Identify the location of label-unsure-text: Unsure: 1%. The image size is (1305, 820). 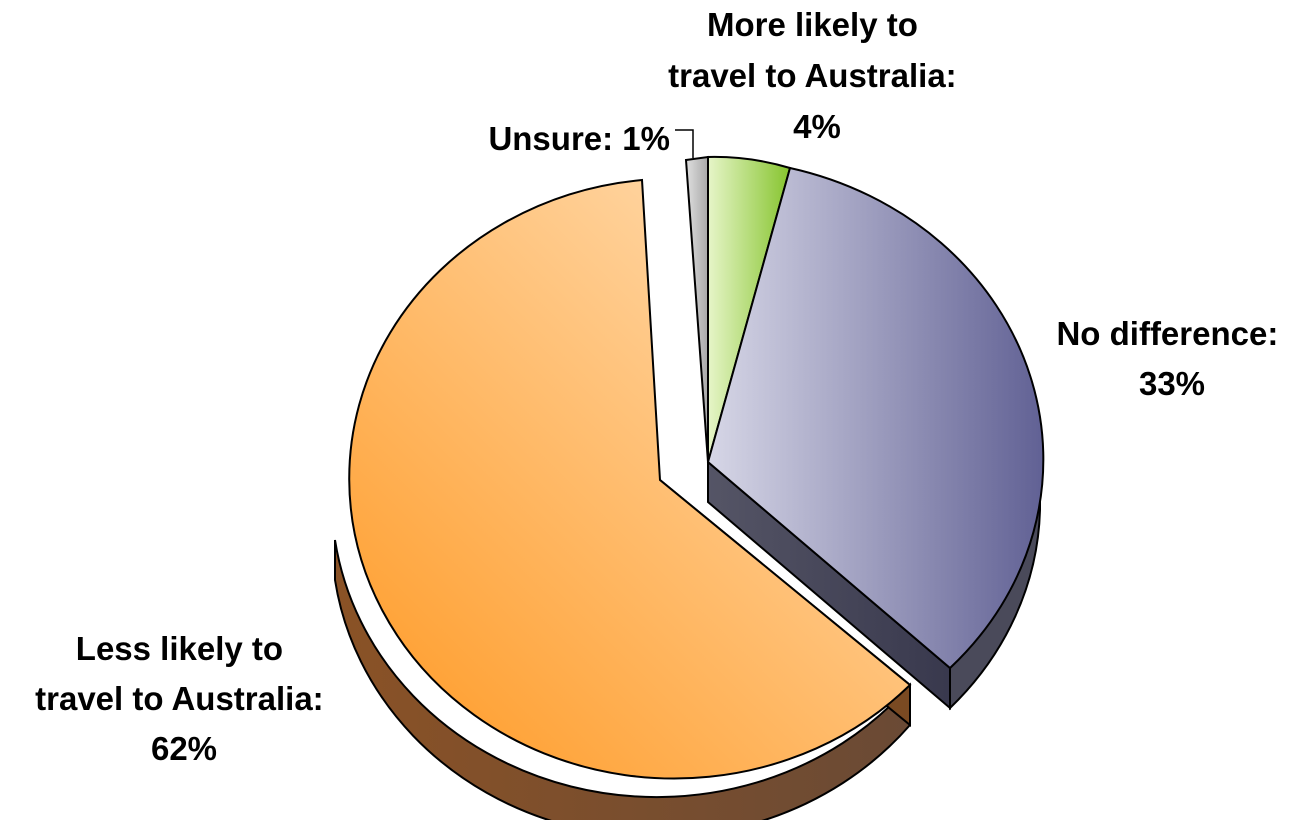
(579, 138).